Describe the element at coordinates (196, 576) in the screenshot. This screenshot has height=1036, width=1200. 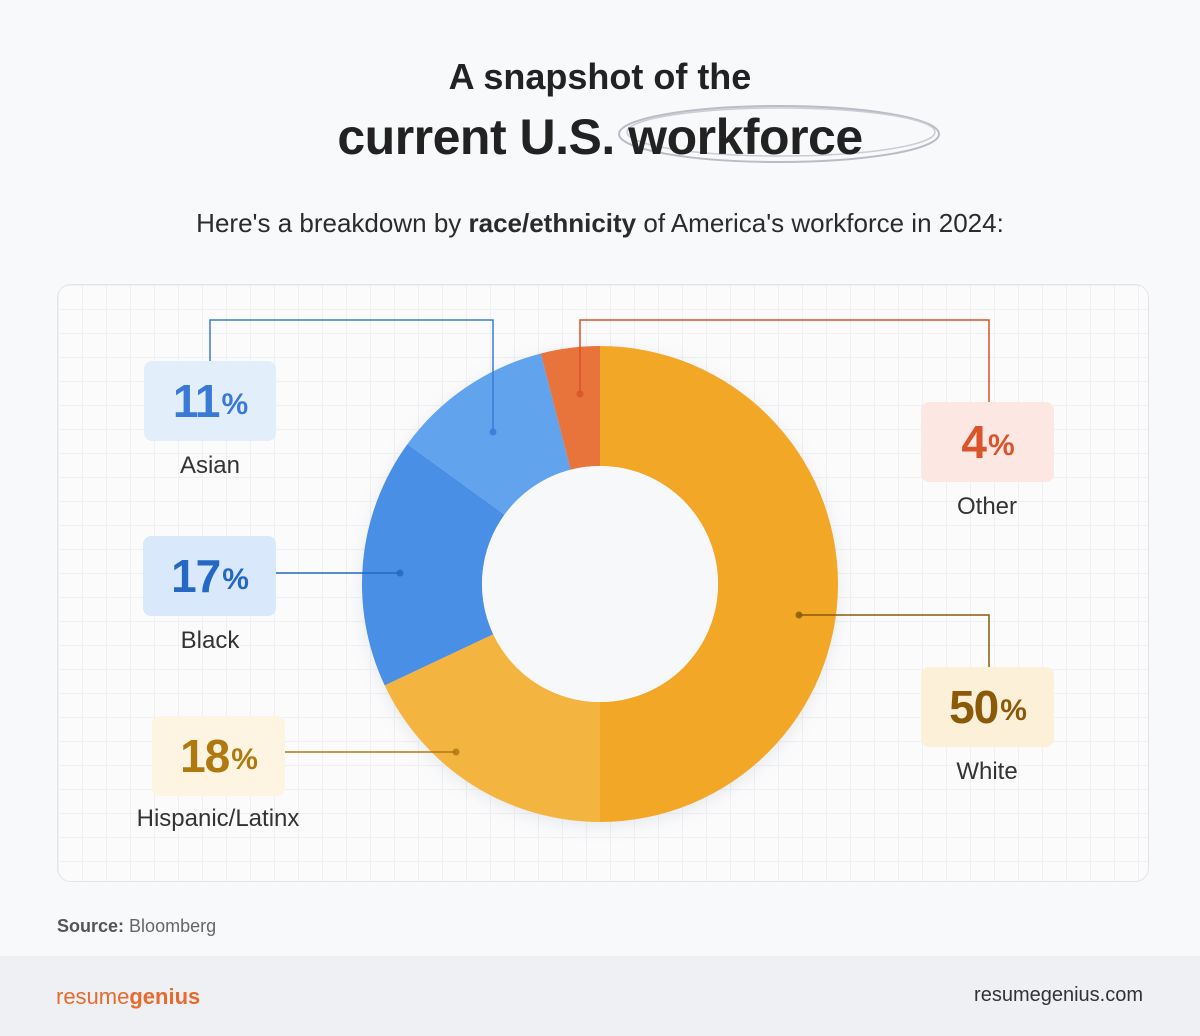
I see `value-black: 17` at that location.